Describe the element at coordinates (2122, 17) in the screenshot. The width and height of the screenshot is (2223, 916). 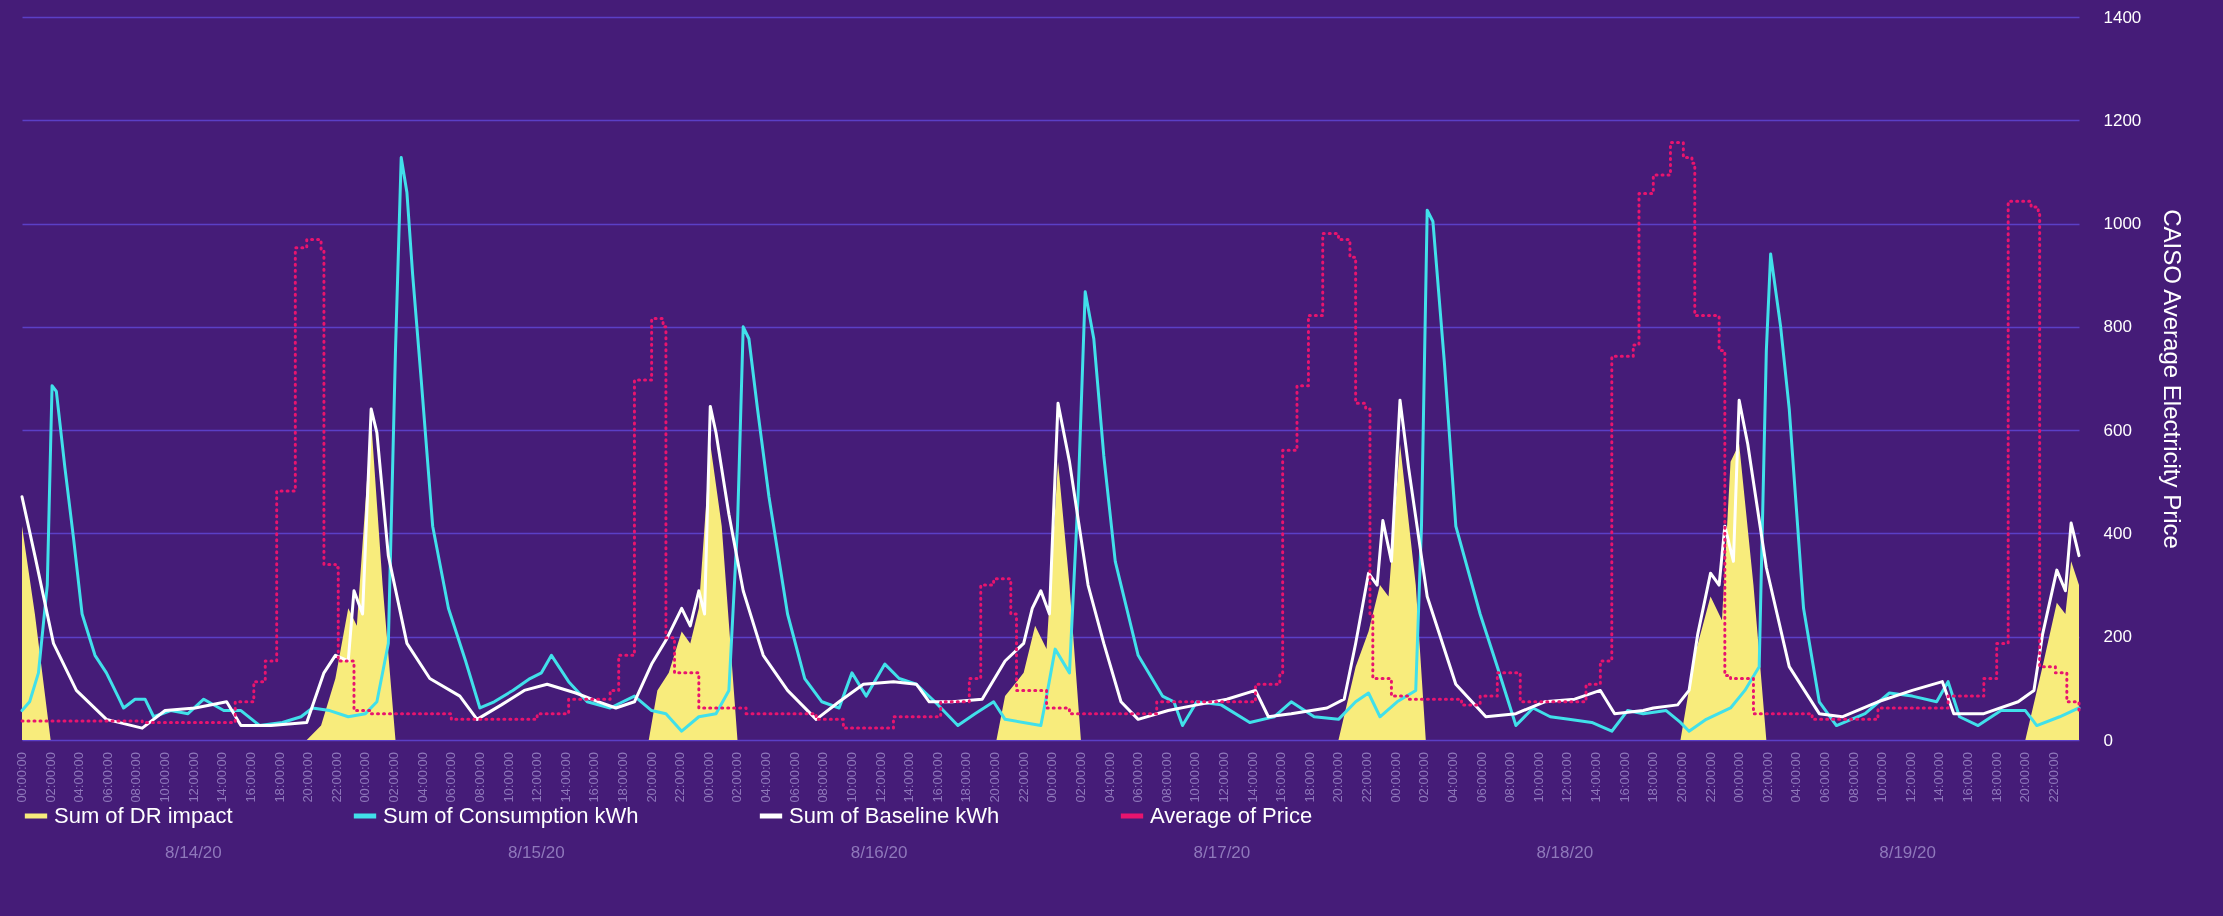
I see `y-tick-label: 1400` at that location.